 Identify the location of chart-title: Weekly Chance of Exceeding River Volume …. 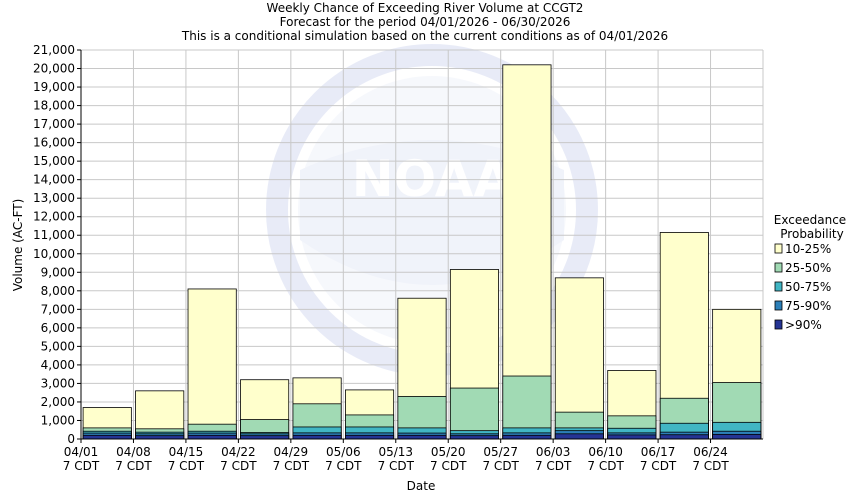
(425, 8).